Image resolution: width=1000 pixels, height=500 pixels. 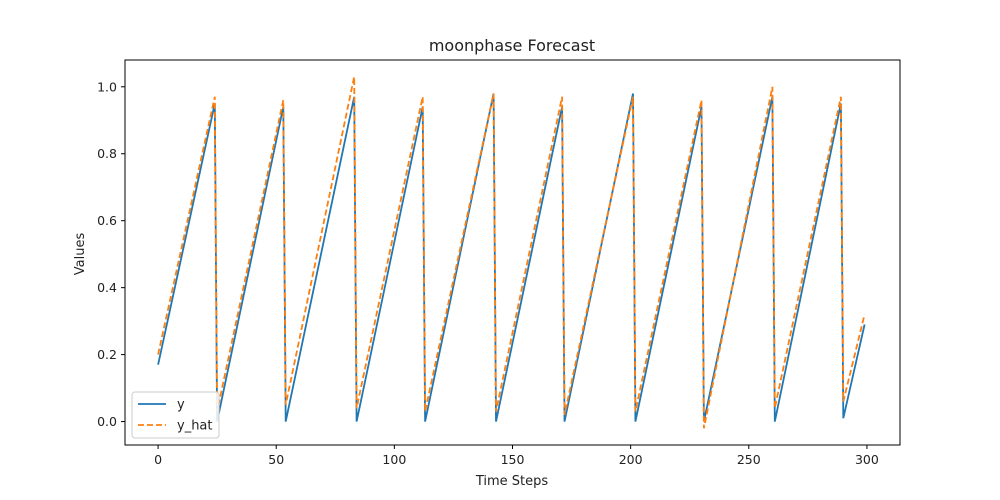 I want to click on y-tick-label: 0.6, so click(x=107, y=220).